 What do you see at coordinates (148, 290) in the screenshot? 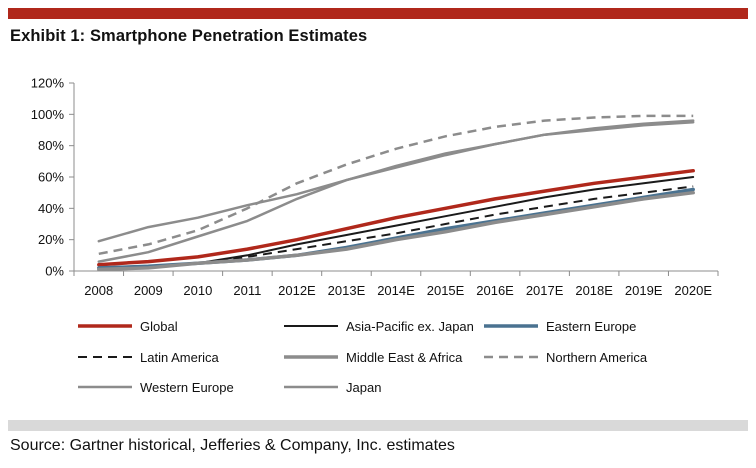
I see `x-tick-label: 2009` at bounding box center [148, 290].